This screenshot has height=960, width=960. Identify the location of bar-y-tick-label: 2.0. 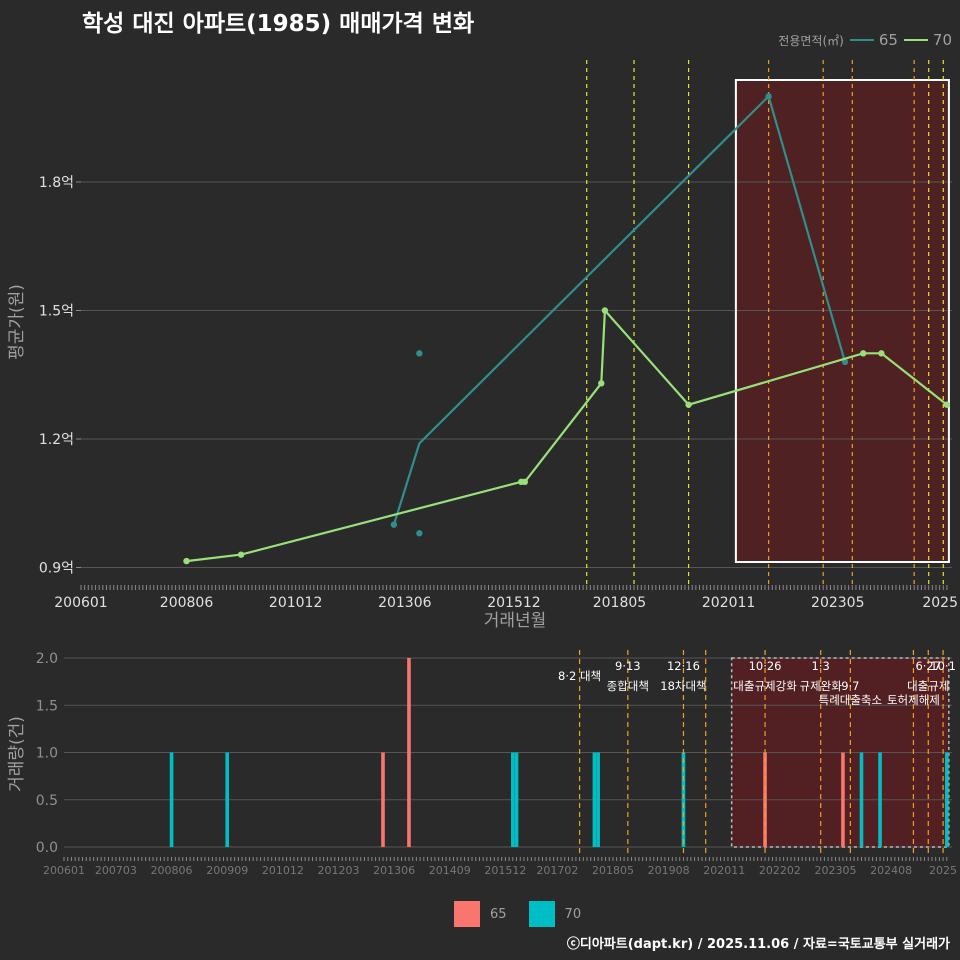
(47, 659).